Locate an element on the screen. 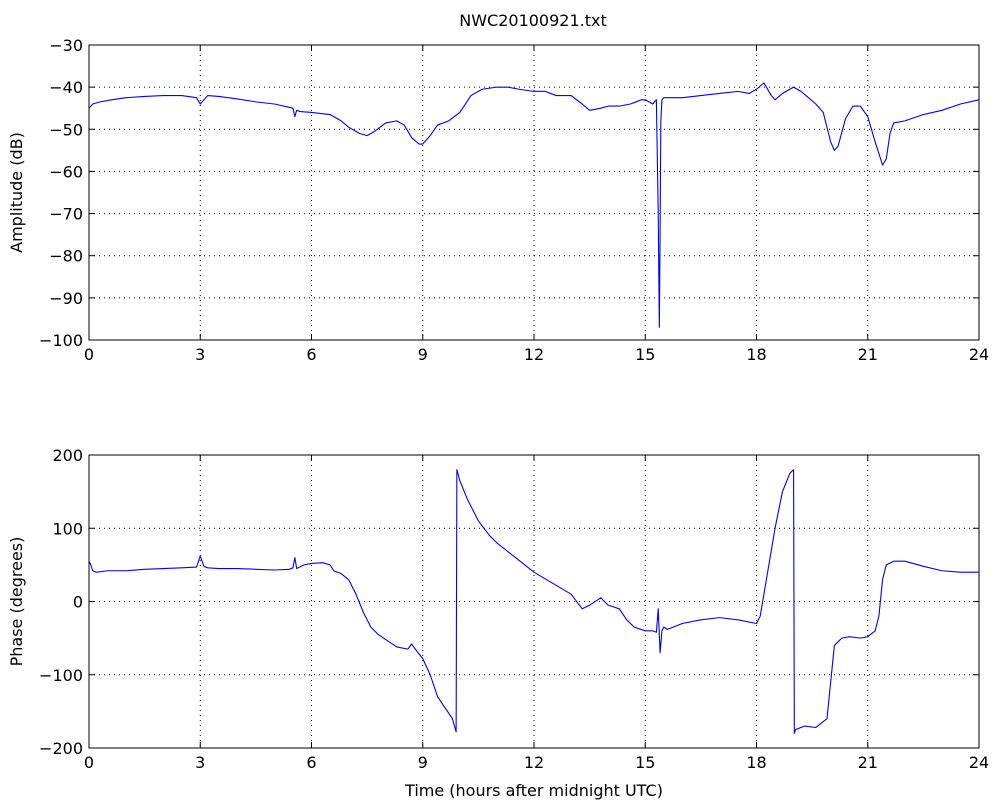 This screenshot has height=806, width=998. phase-xtick-label: 9 is located at coordinates (423, 762).